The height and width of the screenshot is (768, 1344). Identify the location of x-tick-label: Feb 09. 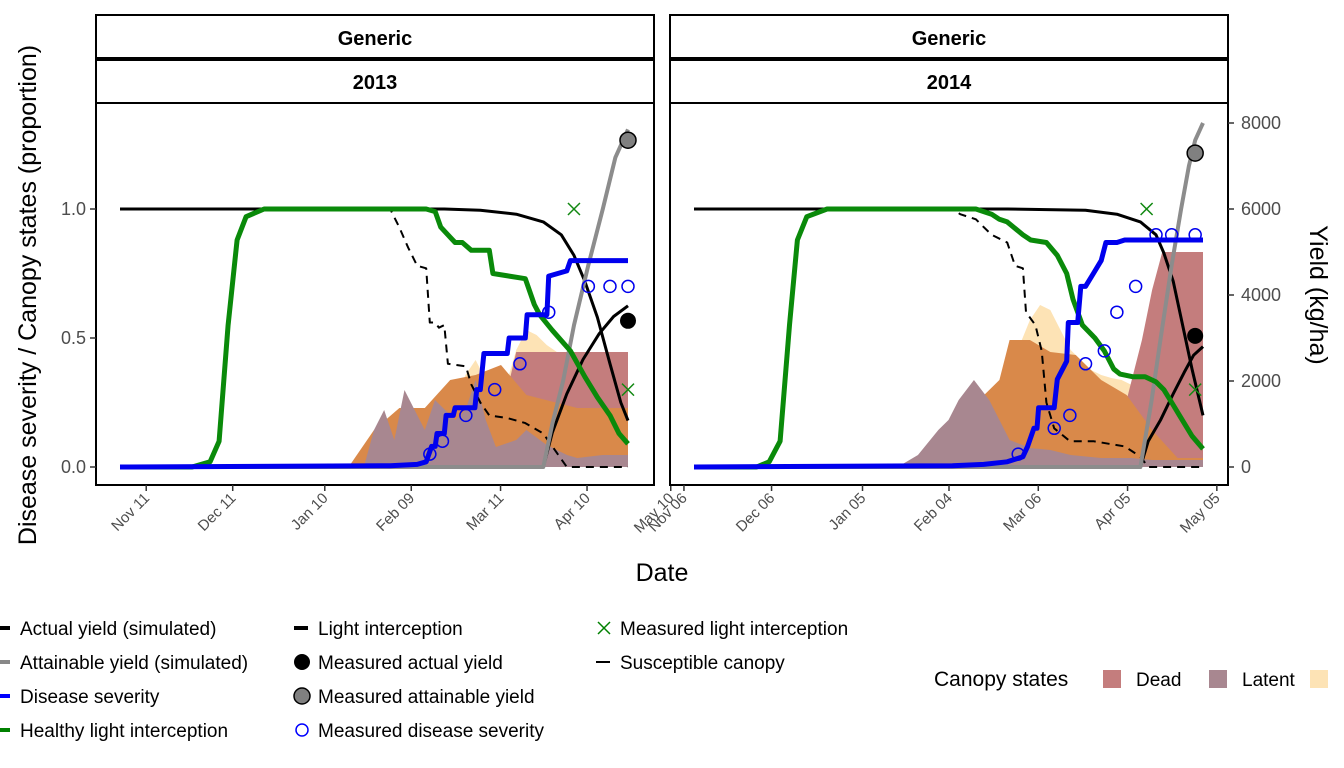
(395, 512).